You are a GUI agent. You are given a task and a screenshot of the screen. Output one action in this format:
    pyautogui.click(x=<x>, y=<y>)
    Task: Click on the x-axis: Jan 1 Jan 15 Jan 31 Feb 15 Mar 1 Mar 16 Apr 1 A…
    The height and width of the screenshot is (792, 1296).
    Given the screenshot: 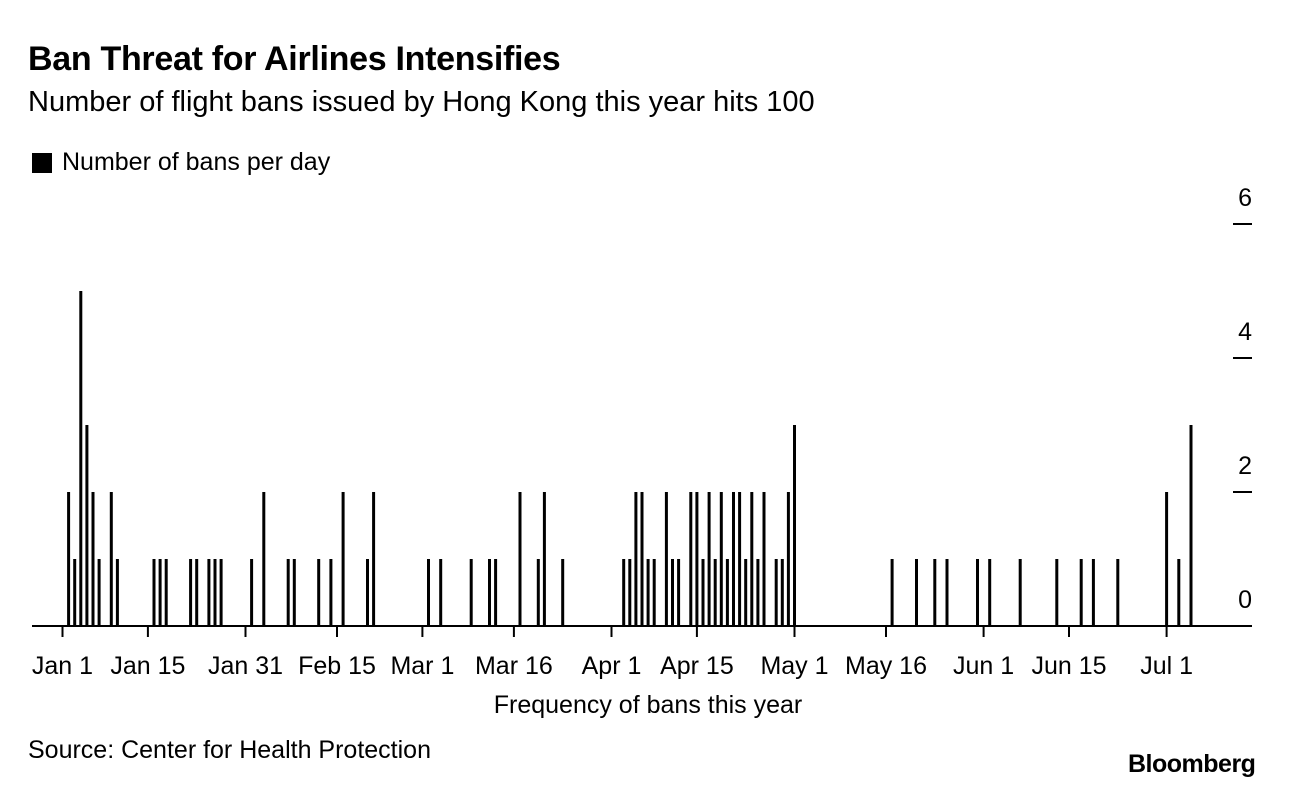 What is the action you would take?
    pyautogui.click(x=612, y=653)
    